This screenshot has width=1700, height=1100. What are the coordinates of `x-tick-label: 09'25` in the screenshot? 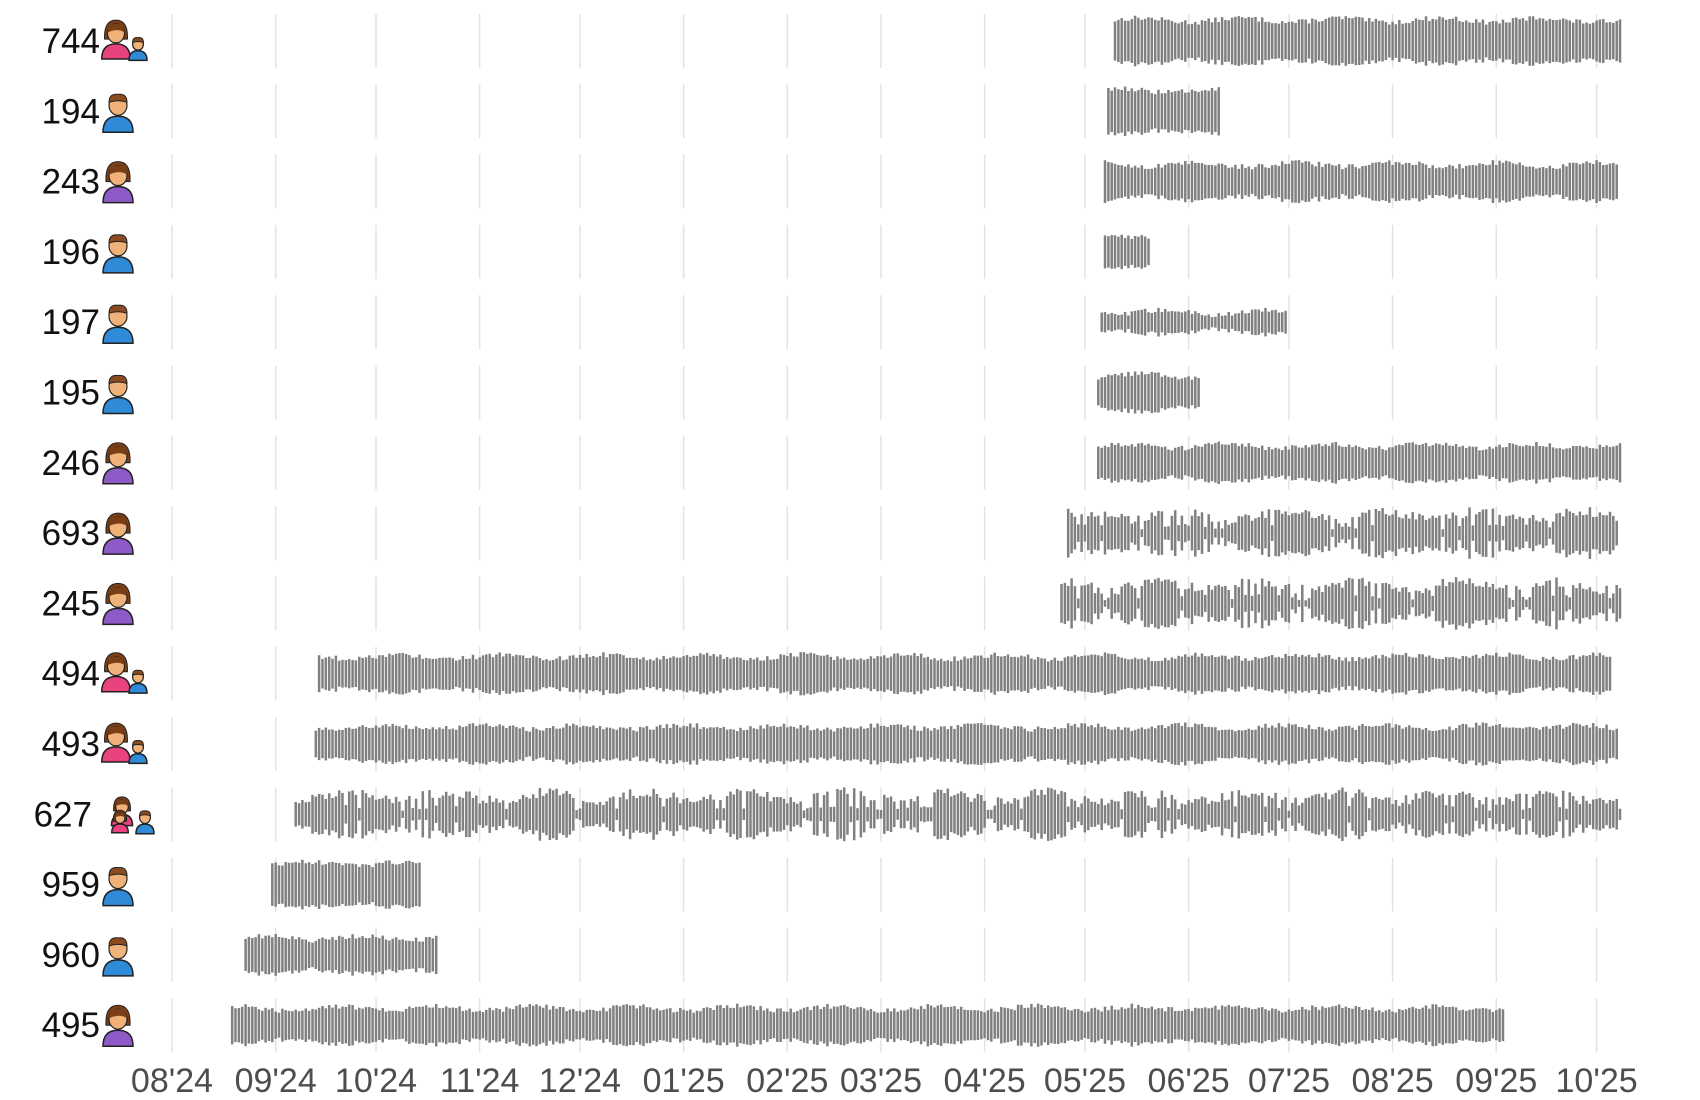 It's located at (1496, 1081).